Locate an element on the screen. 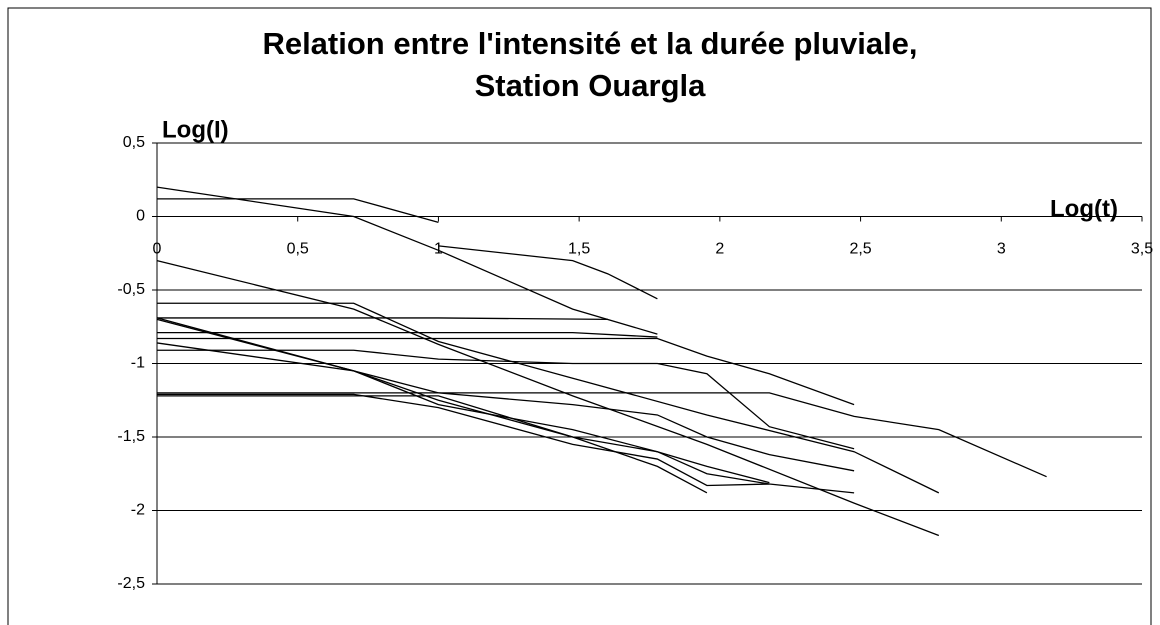  x-tick-label: 0,5 is located at coordinates (298, 249).